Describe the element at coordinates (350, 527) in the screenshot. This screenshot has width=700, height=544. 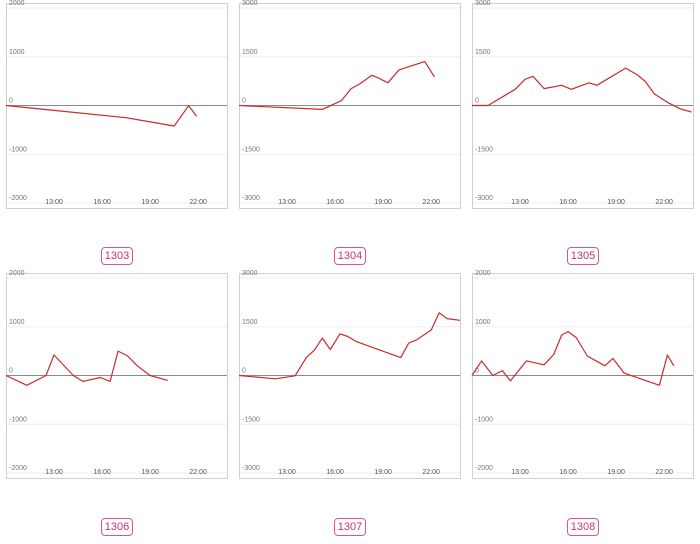
I see `chart-badge: 1307` at that location.